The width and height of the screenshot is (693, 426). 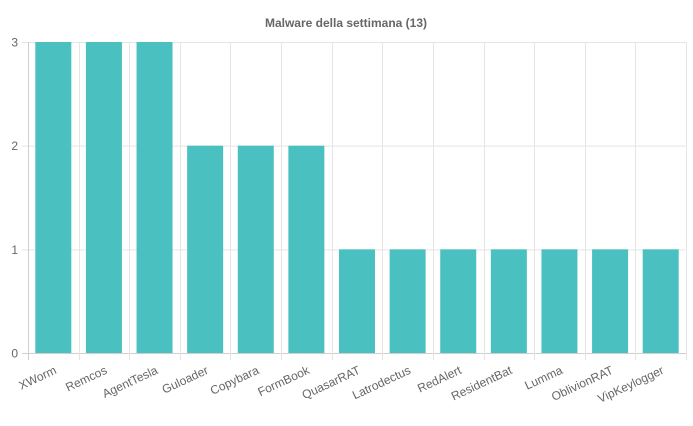 I want to click on x-tick-label: Copybara, so click(x=234, y=380).